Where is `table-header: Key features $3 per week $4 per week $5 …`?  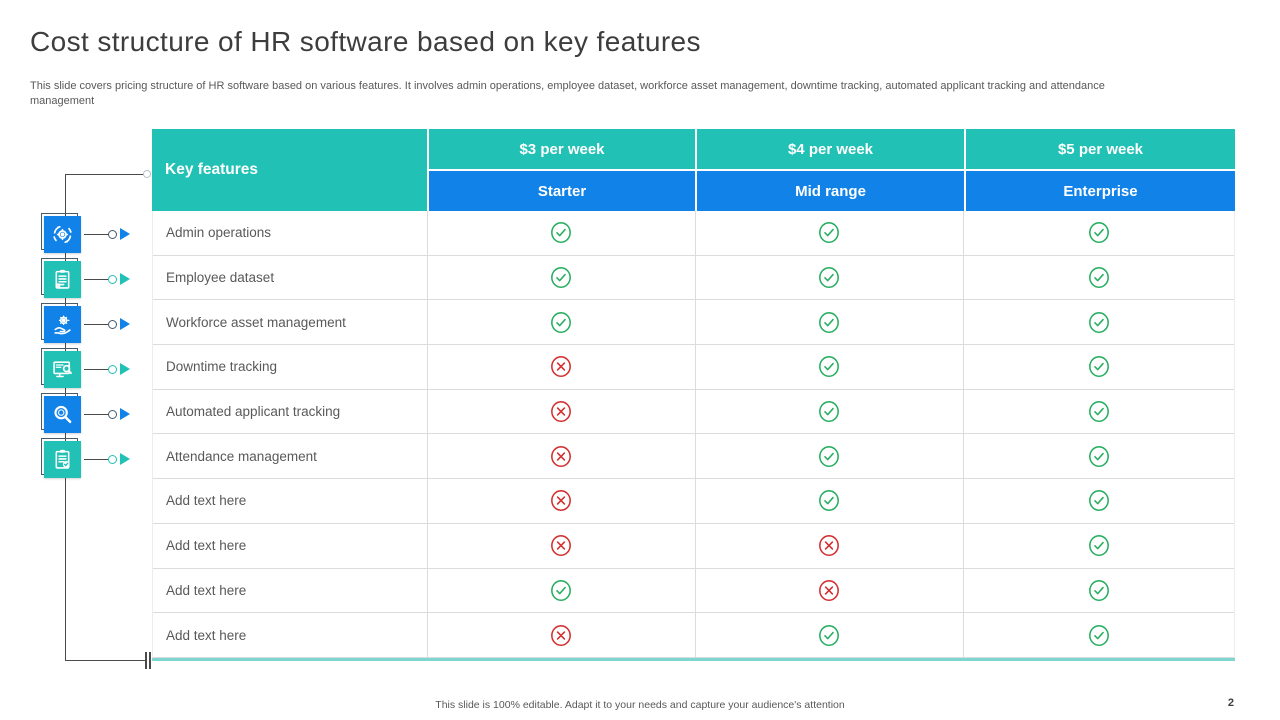 table-header: Key features $3 per week $4 per week $5 … is located at coordinates (693, 170).